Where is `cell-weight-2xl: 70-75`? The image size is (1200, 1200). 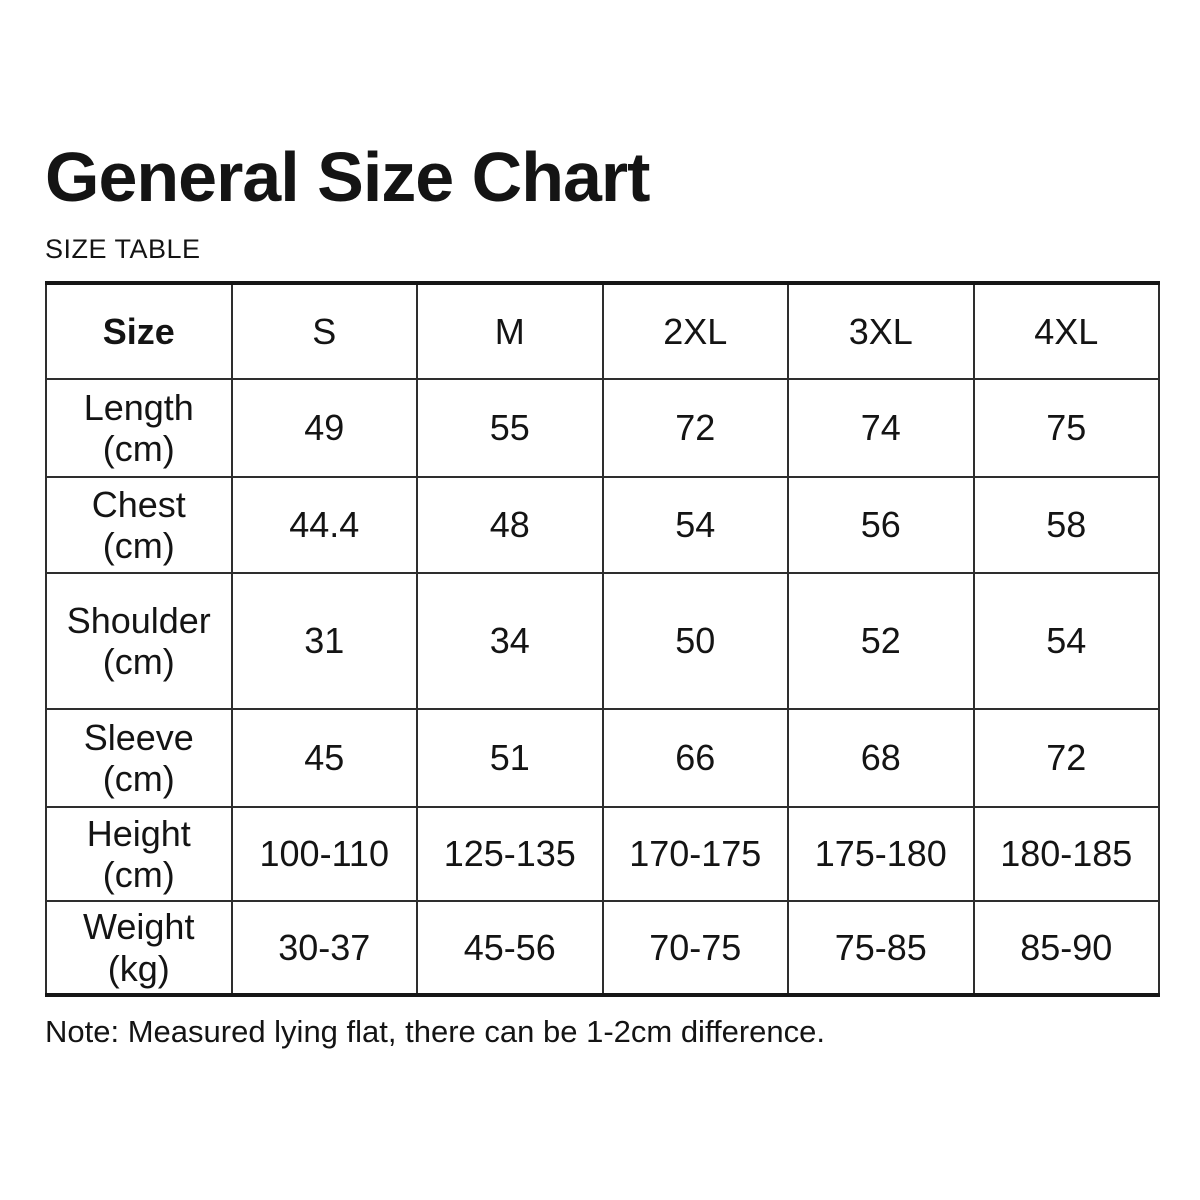 cell-weight-2xl: 70-75 is located at coordinates (695, 948).